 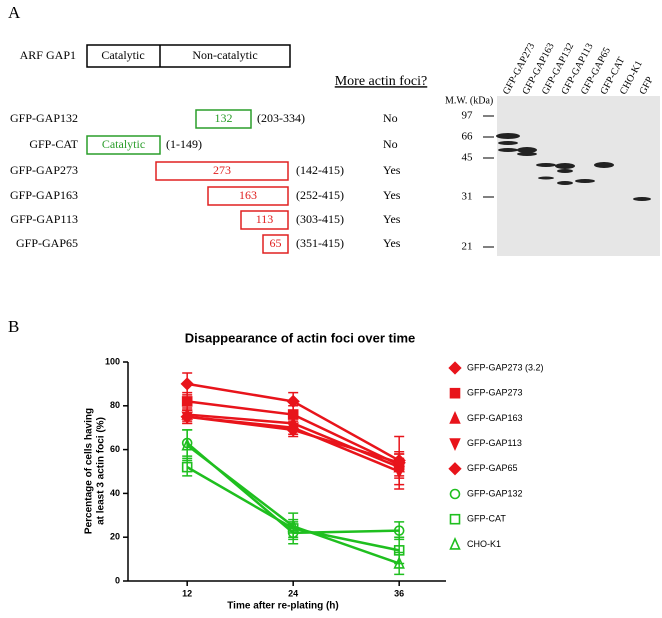 I want to click on y-tick-label: 20, so click(x=115, y=537).